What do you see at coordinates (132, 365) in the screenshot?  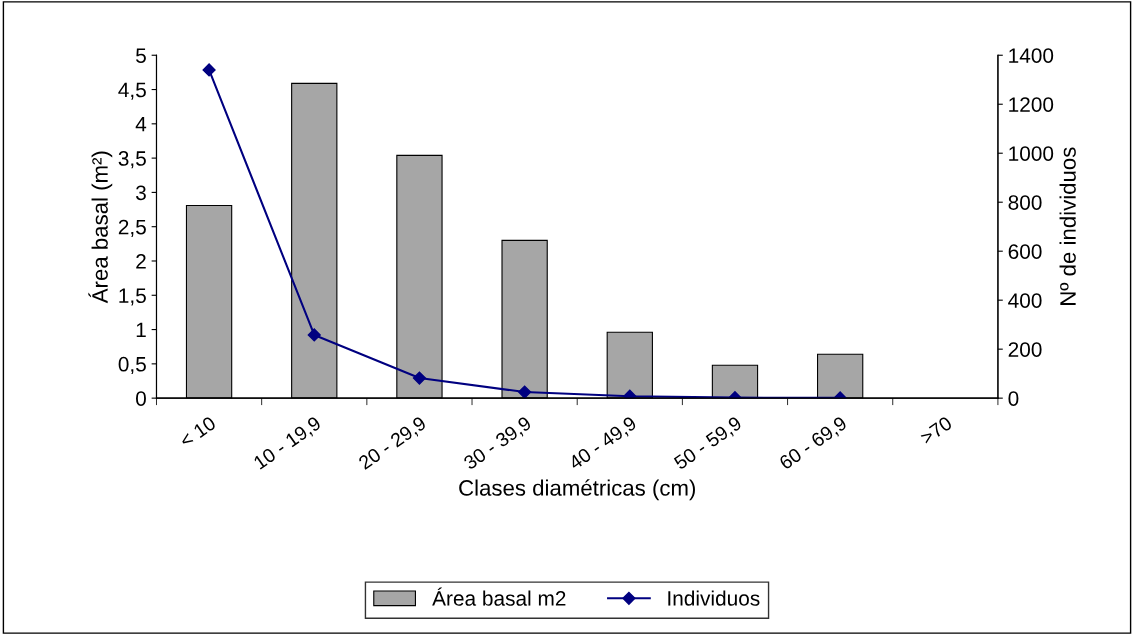 I see `y-tick-label: 0,5` at bounding box center [132, 365].